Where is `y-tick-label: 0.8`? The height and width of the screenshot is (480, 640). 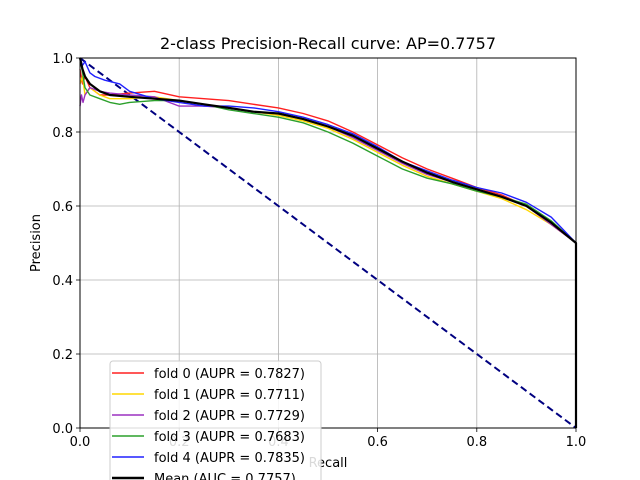 y-tick-label: 0.8 is located at coordinates (62, 133).